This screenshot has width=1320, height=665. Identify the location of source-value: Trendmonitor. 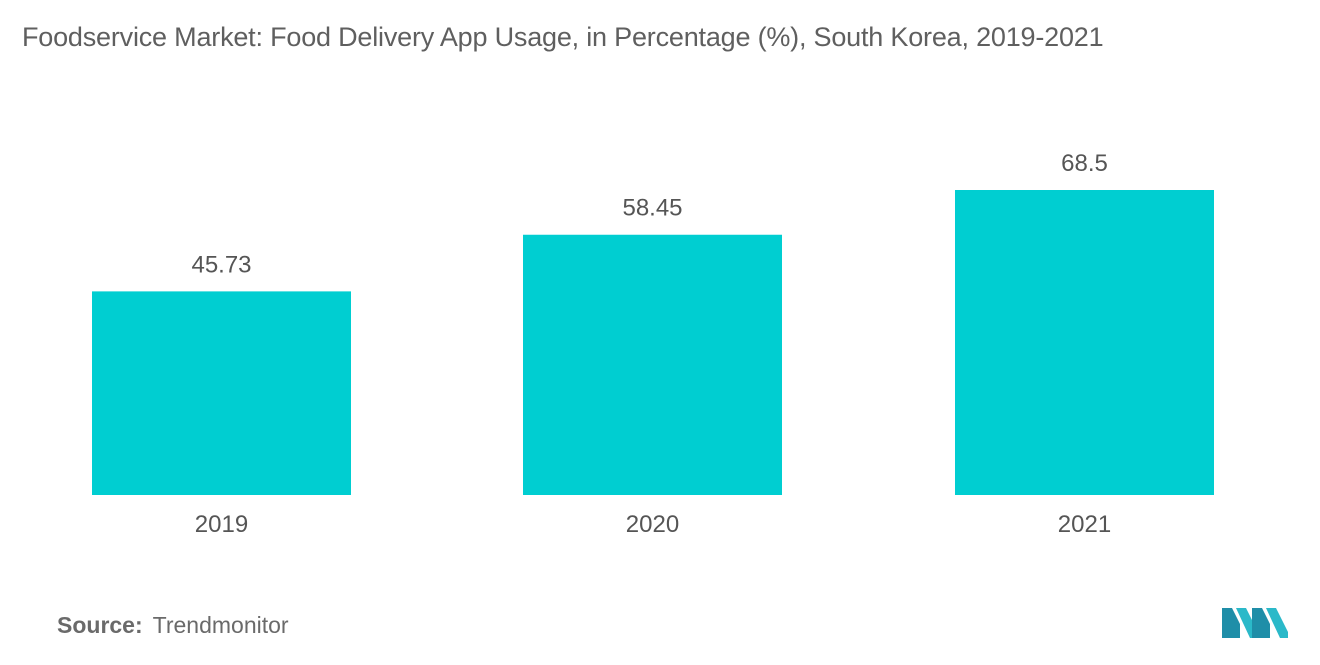
(220, 625).